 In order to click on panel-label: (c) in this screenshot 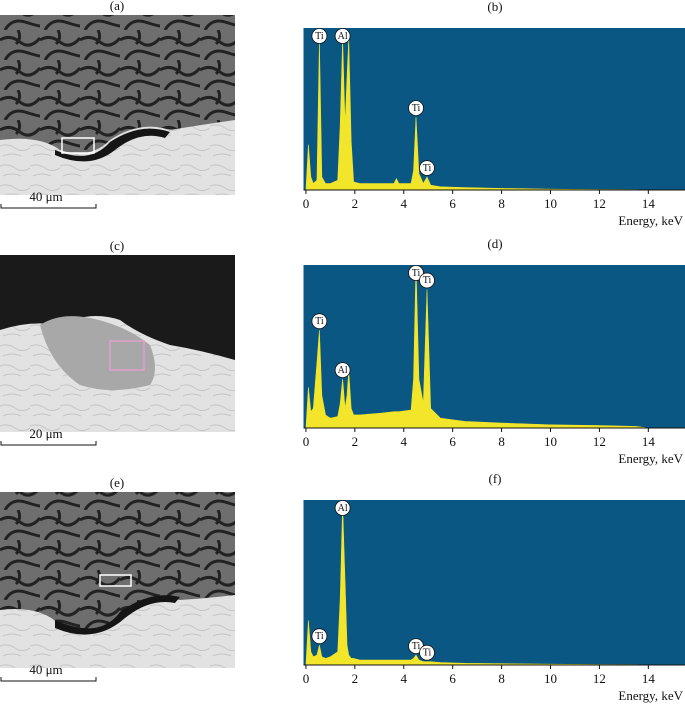, I will do `click(117, 245)`.